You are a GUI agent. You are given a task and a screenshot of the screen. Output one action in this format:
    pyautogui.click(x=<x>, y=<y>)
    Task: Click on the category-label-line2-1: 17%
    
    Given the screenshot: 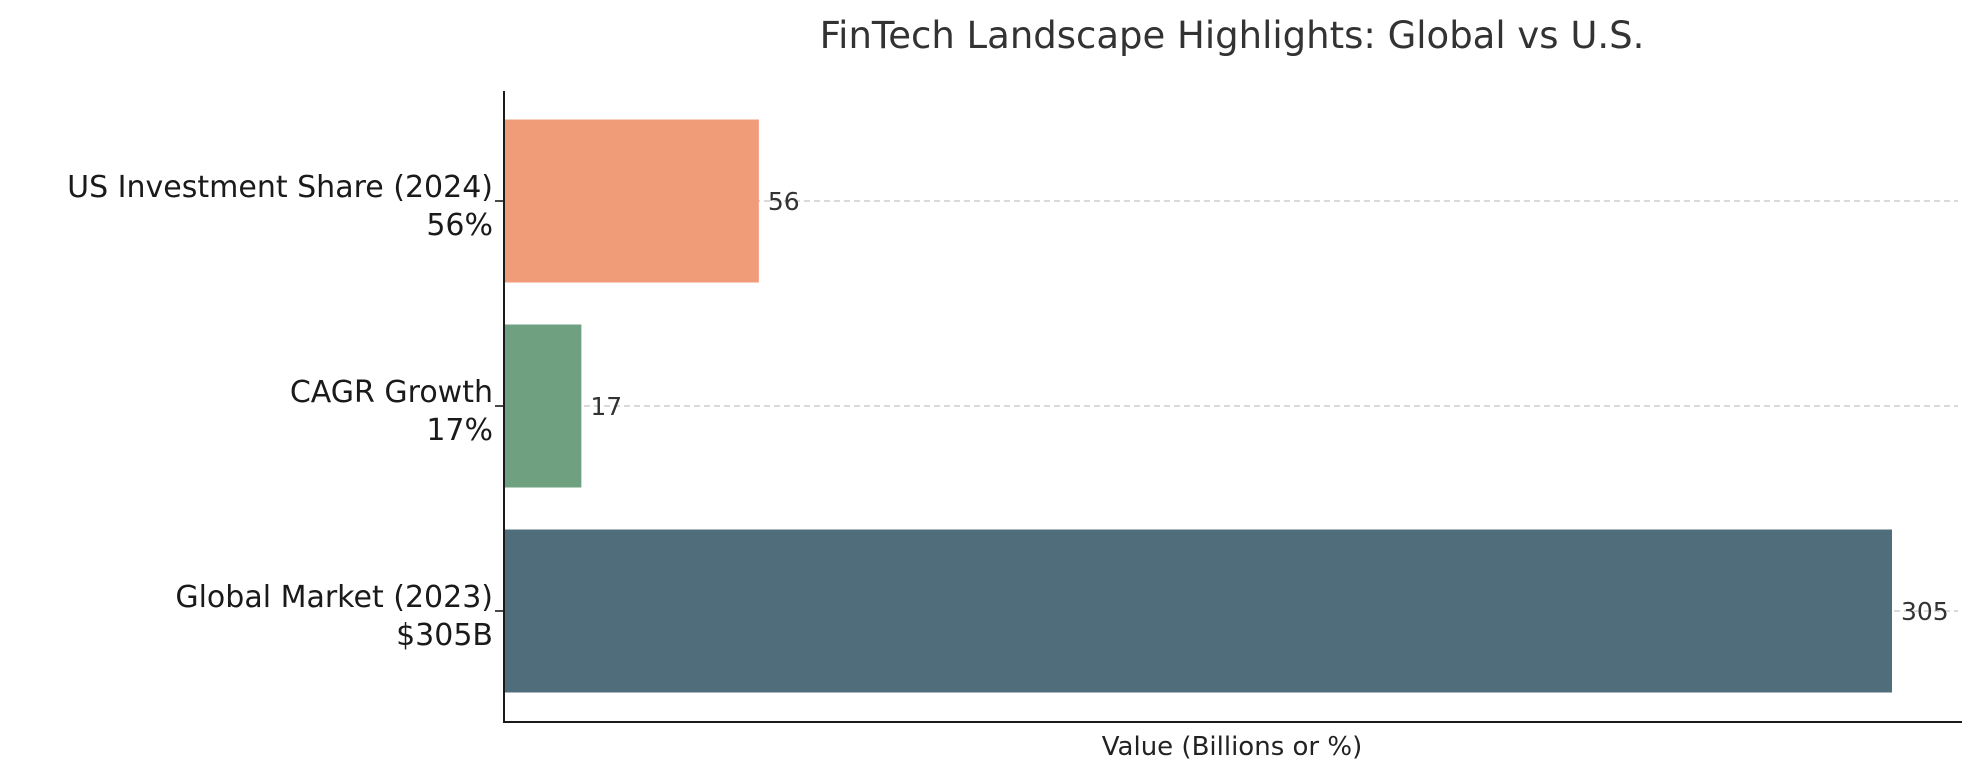 What is the action you would take?
    pyautogui.click(x=459, y=430)
    